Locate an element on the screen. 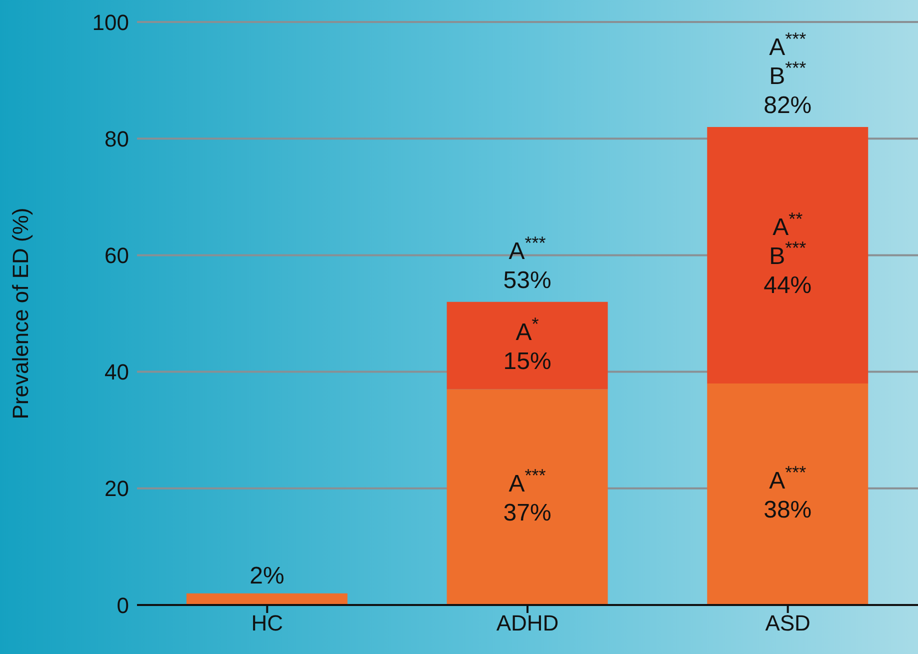 Image resolution: width=918 pixels, height=654 pixels. x-tick-label: ASD is located at coordinates (787, 623).